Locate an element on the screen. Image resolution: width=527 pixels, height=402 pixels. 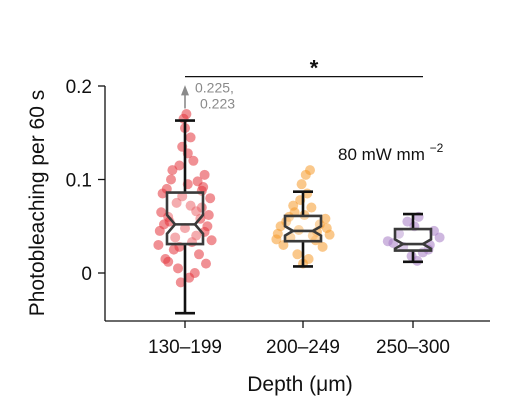
x-ticks: 130–199 200–249 250–300 is located at coordinates (299, 339).